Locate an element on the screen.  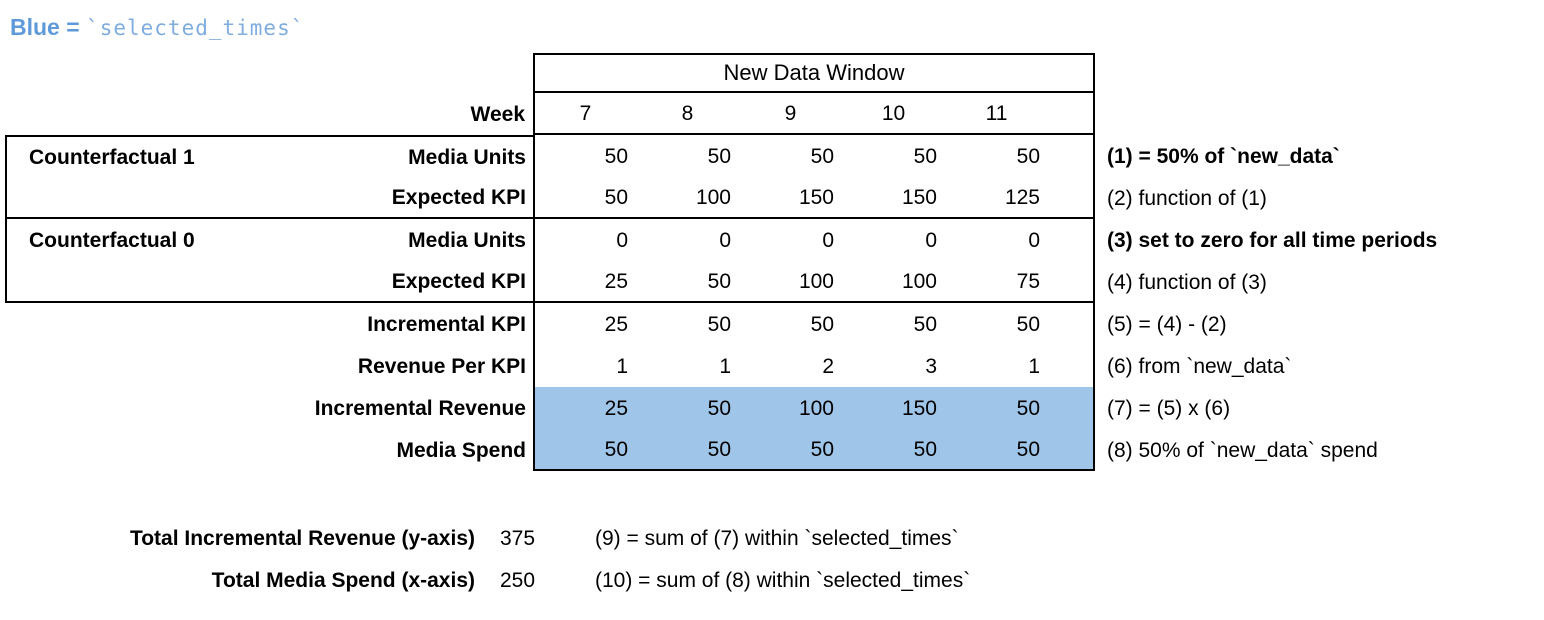
row-annotation: (3) set to zero for all time periods is located at coordinates (1272, 240).